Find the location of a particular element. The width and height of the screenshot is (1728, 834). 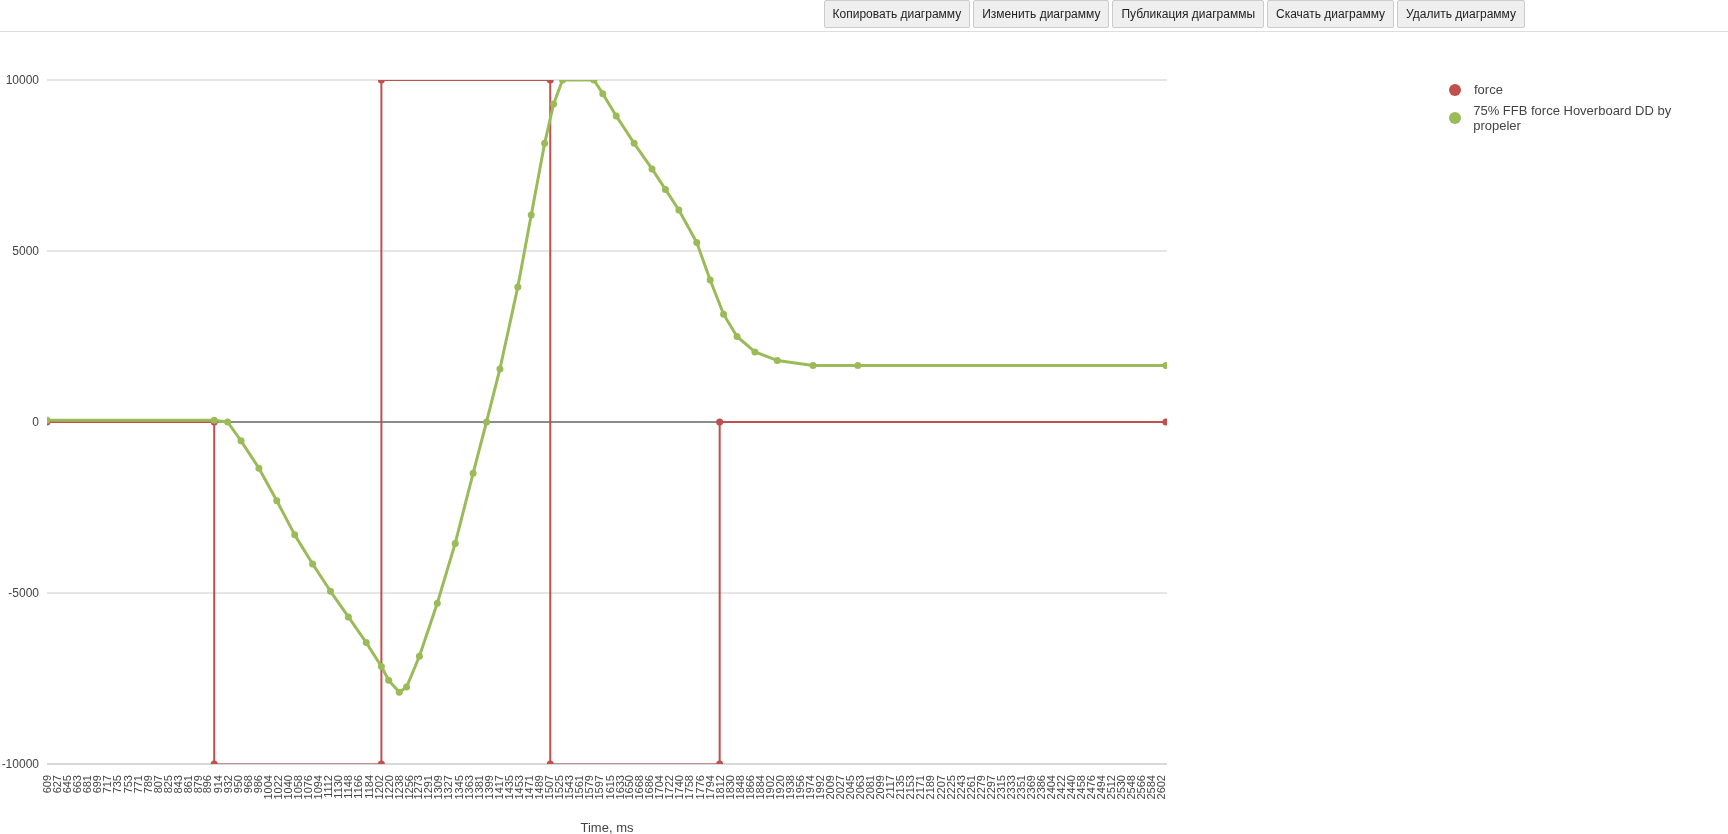

x-tick-label: 753 is located at coordinates (127, 784).